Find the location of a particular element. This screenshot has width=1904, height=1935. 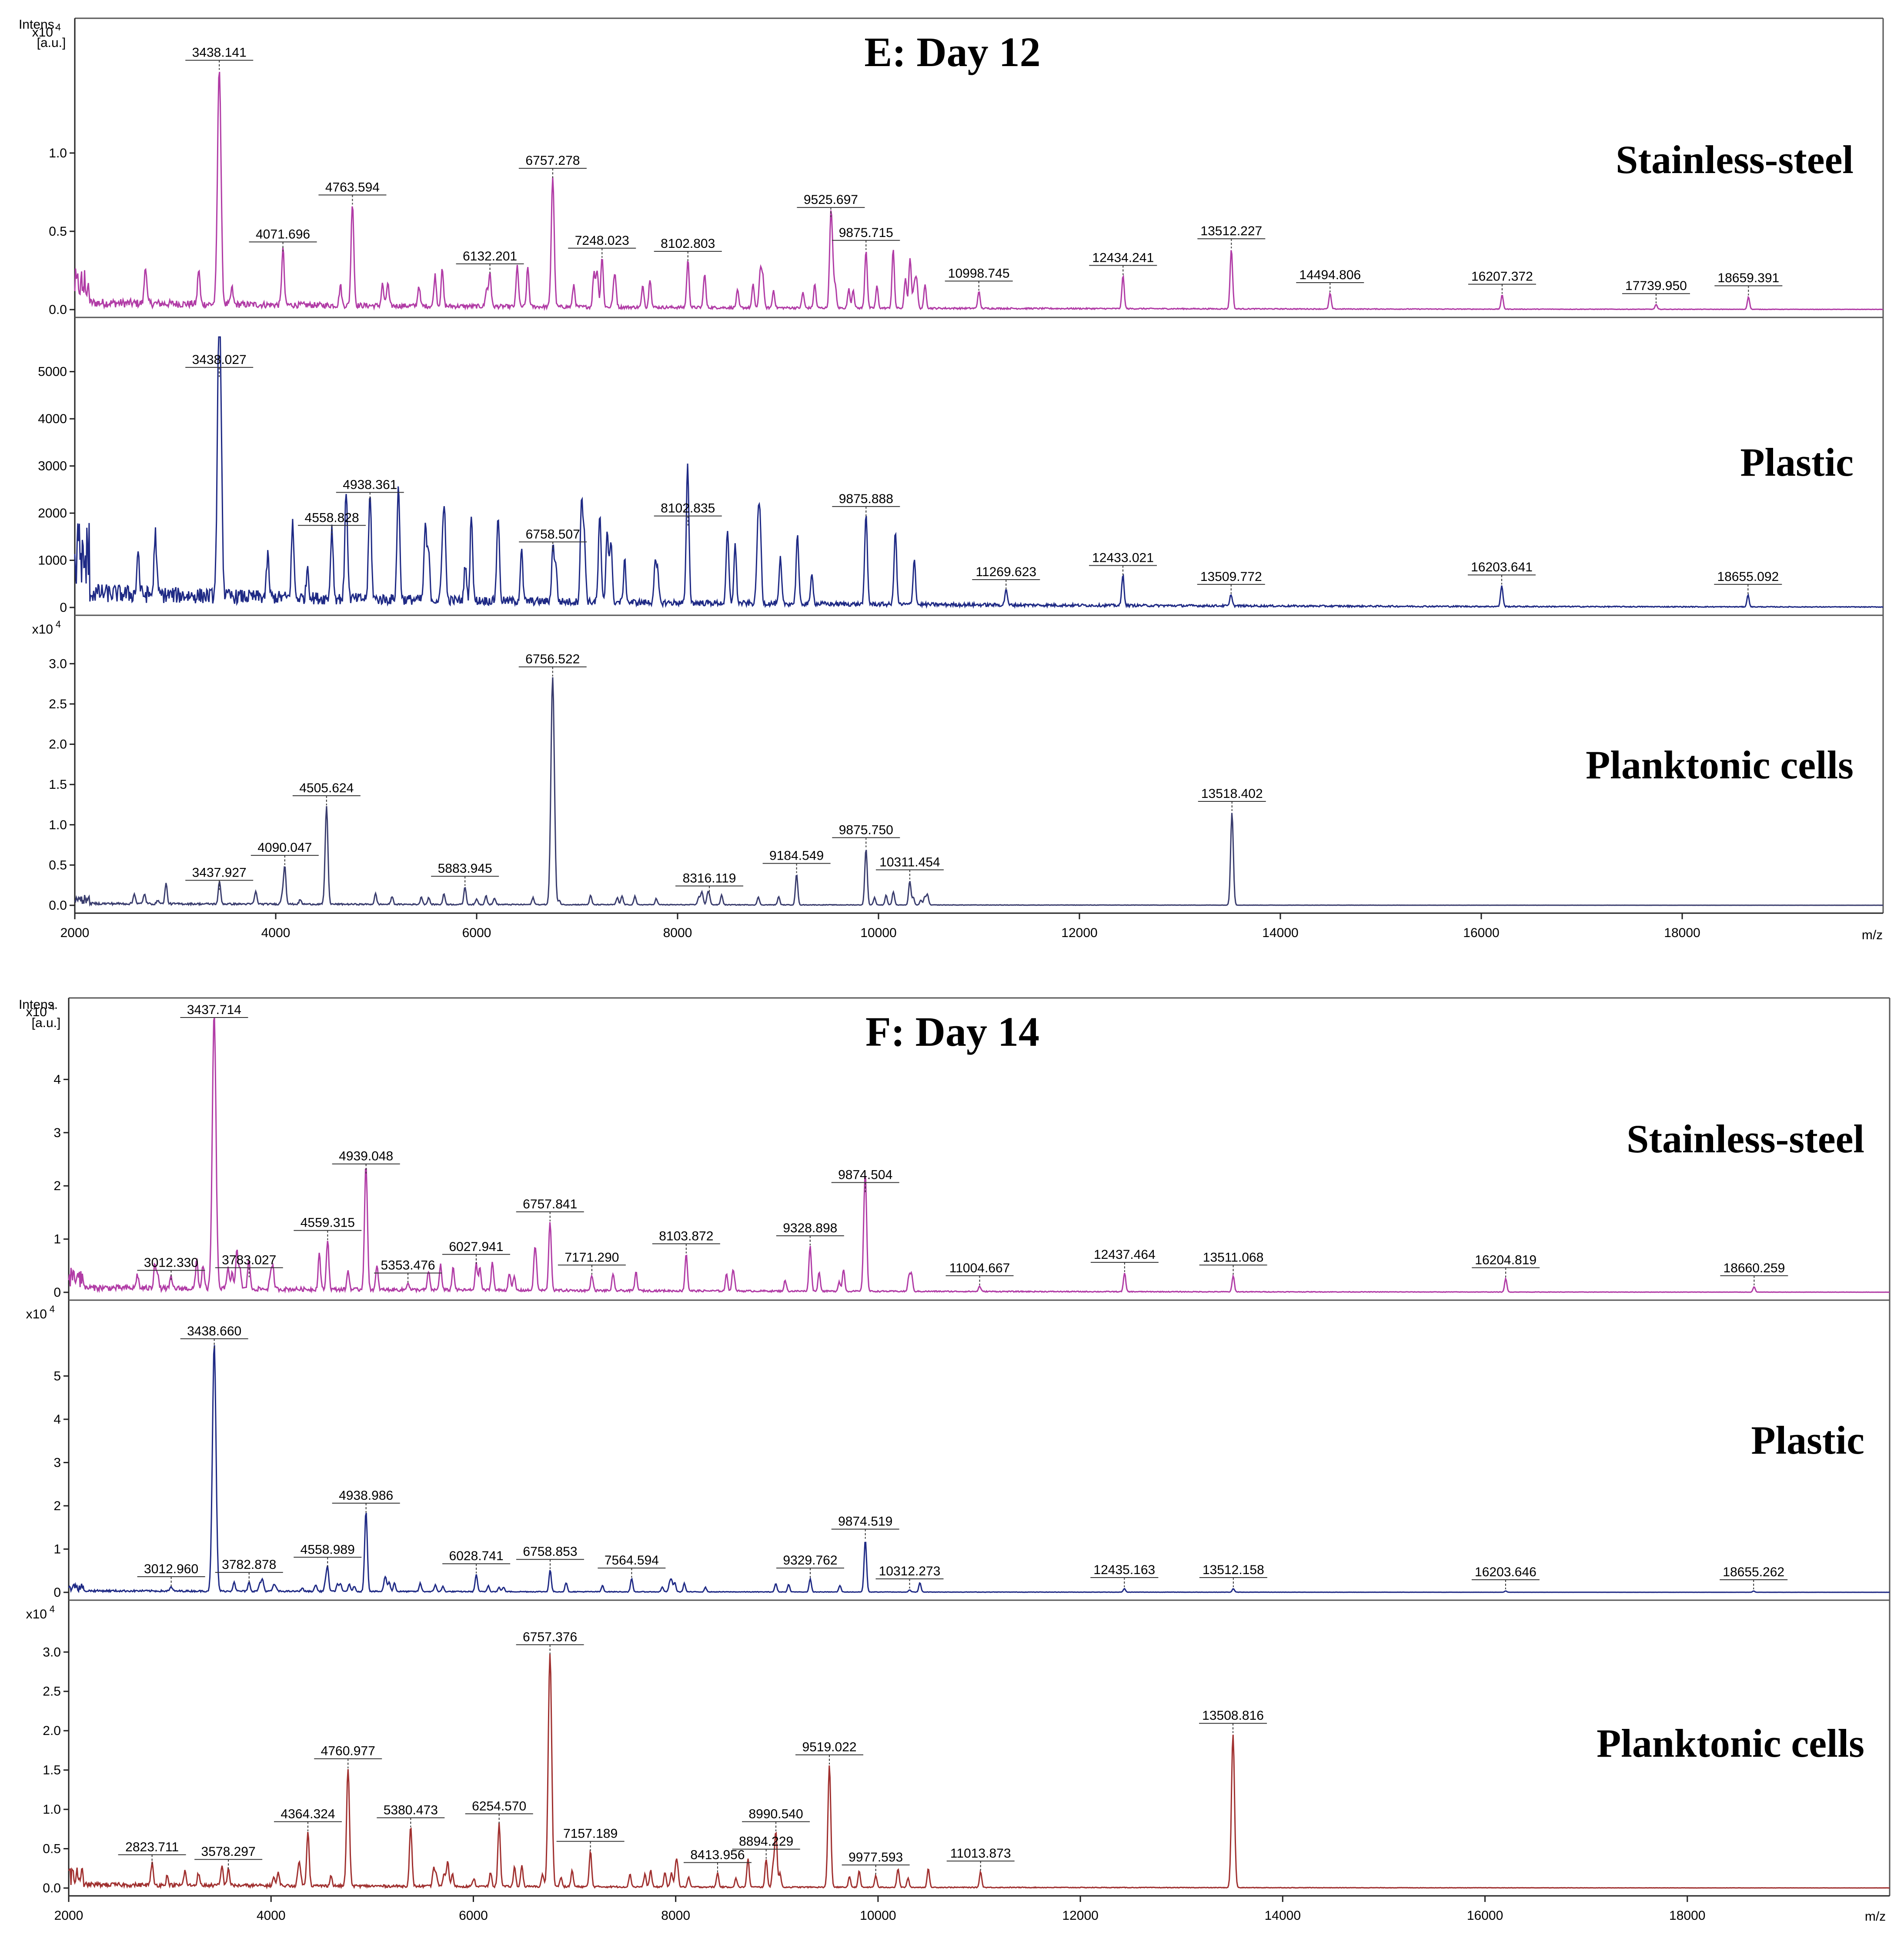

peak-label: 11013.873 is located at coordinates (980, 1853).